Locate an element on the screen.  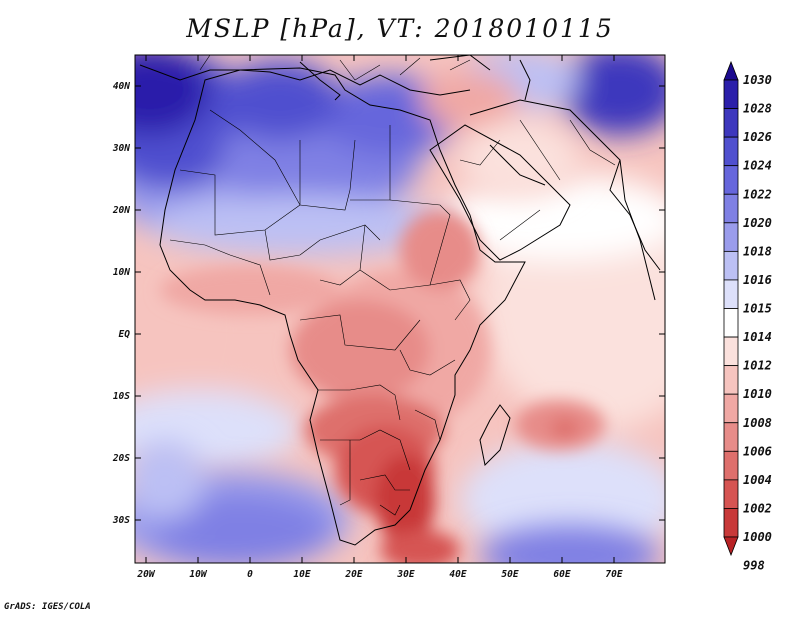
y-tick-label: 10N is located at coordinates (121, 272).